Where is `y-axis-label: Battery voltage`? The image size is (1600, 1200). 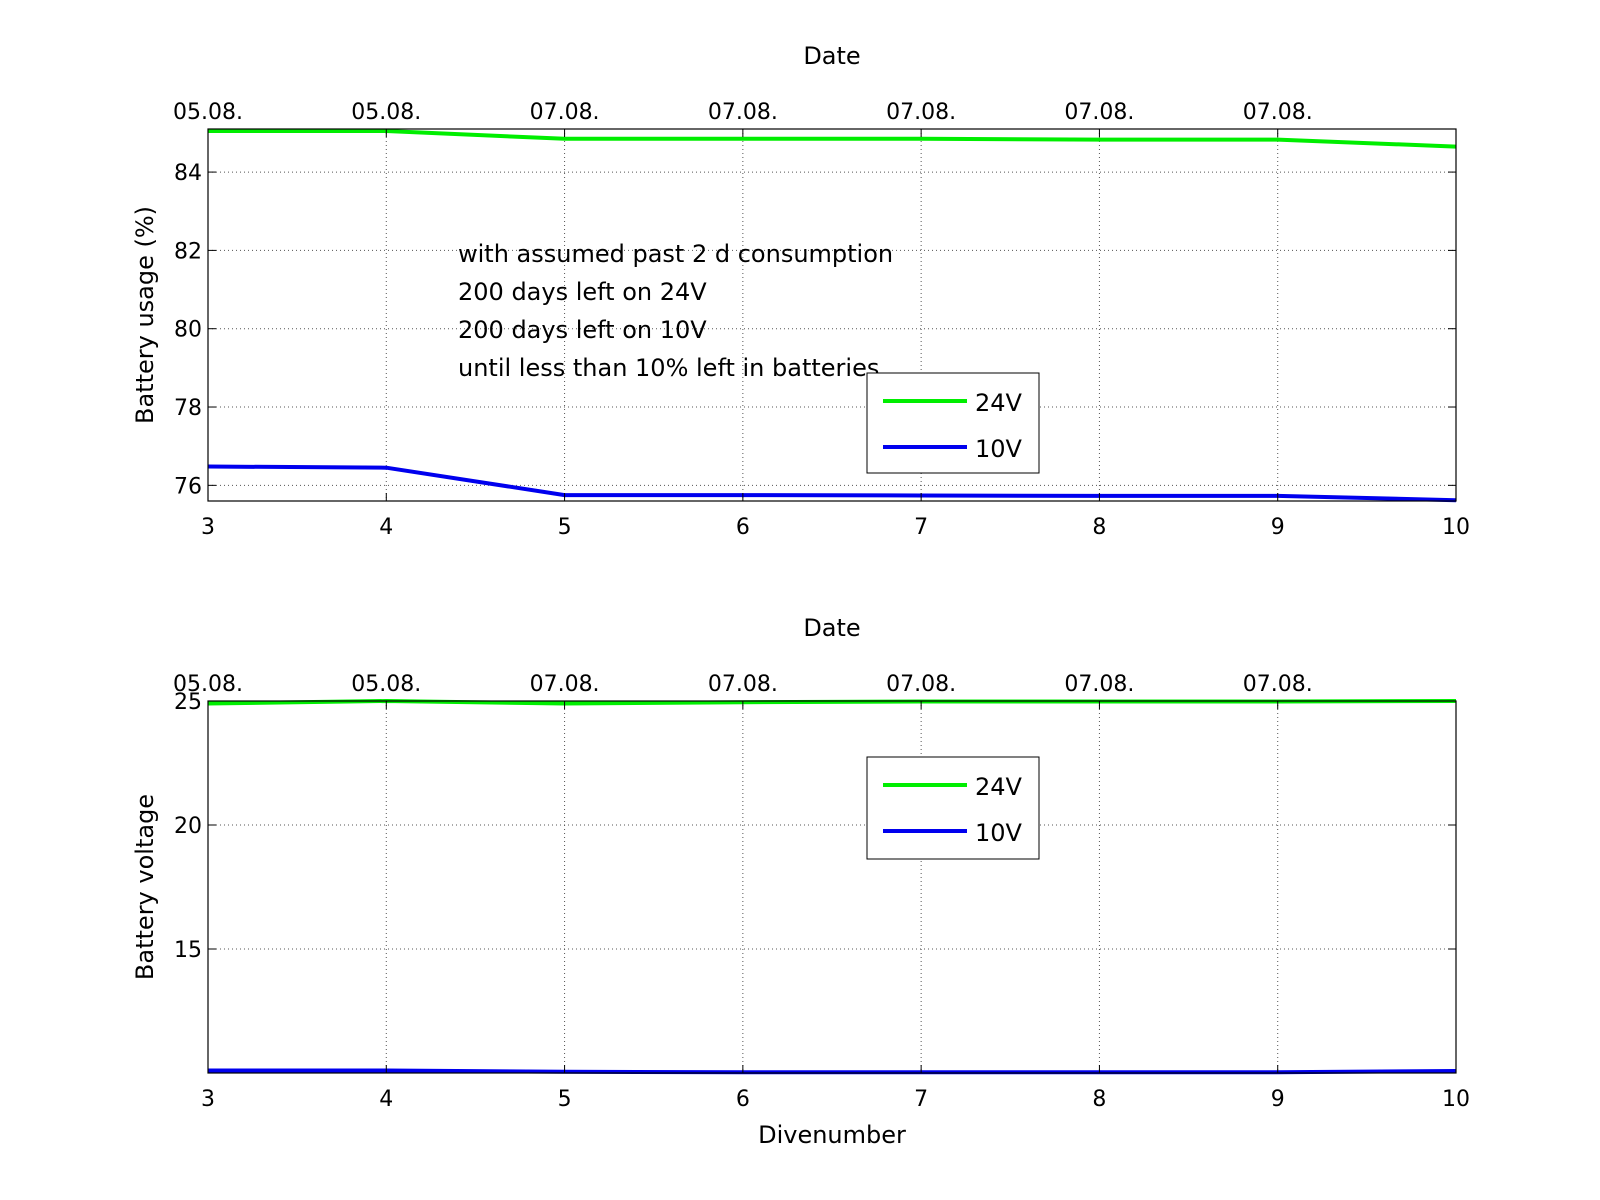 y-axis-label: Battery voltage is located at coordinates (145, 887).